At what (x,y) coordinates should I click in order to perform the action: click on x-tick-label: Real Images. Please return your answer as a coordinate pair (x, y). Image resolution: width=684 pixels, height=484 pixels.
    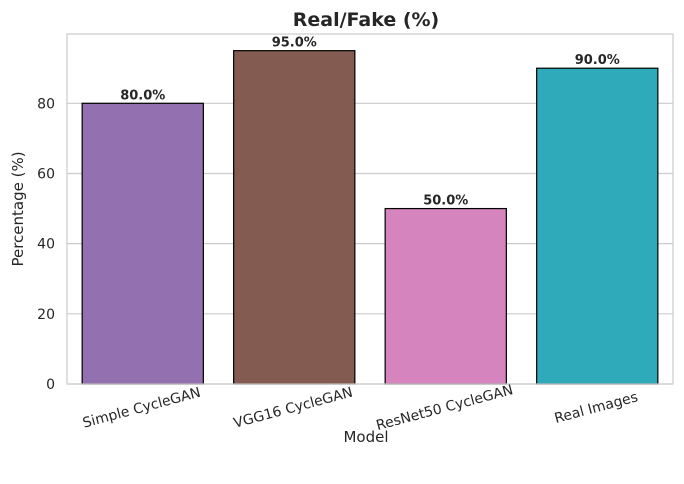
    Looking at the image, I should click on (596, 408).